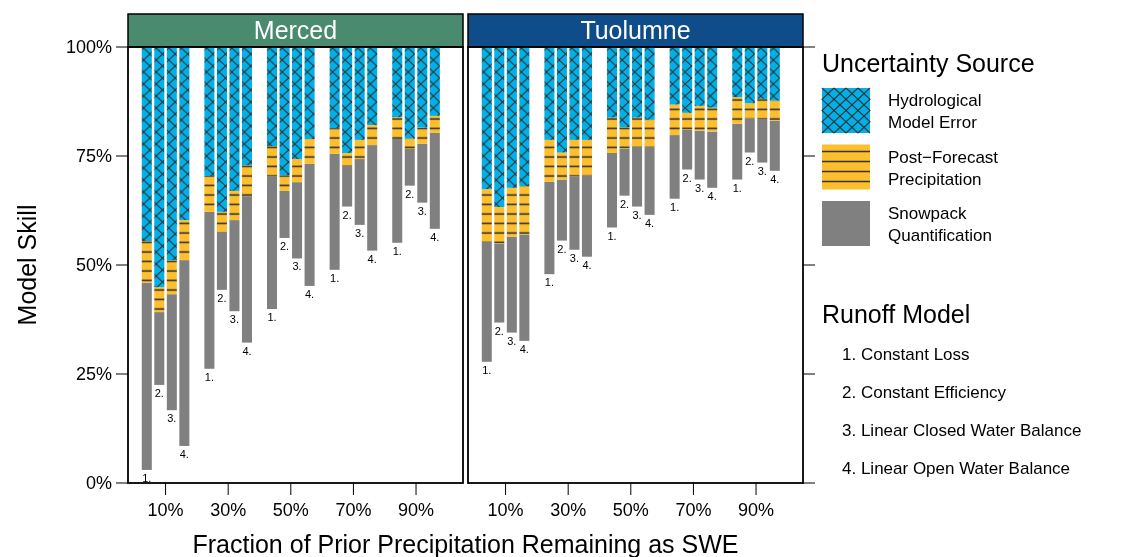 Image resolution: width=1148 pixels, height=557 pixels. What do you see at coordinates (956, 468) in the screenshot?
I see `text: 4. Linear Open Water Balance` at bounding box center [956, 468].